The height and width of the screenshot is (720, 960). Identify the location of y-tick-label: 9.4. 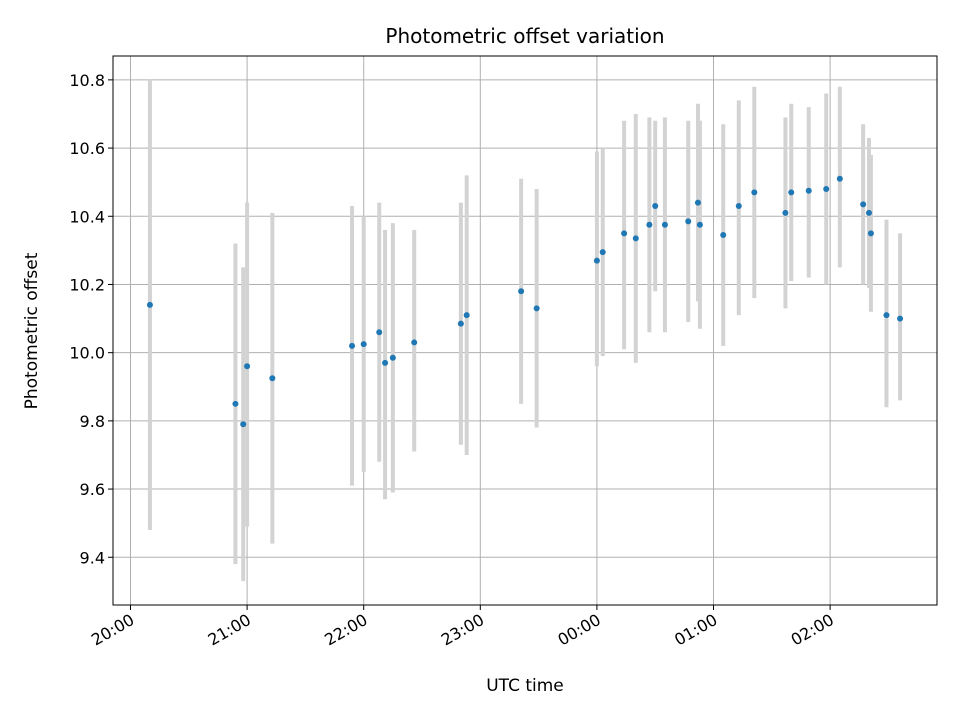
(92, 557).